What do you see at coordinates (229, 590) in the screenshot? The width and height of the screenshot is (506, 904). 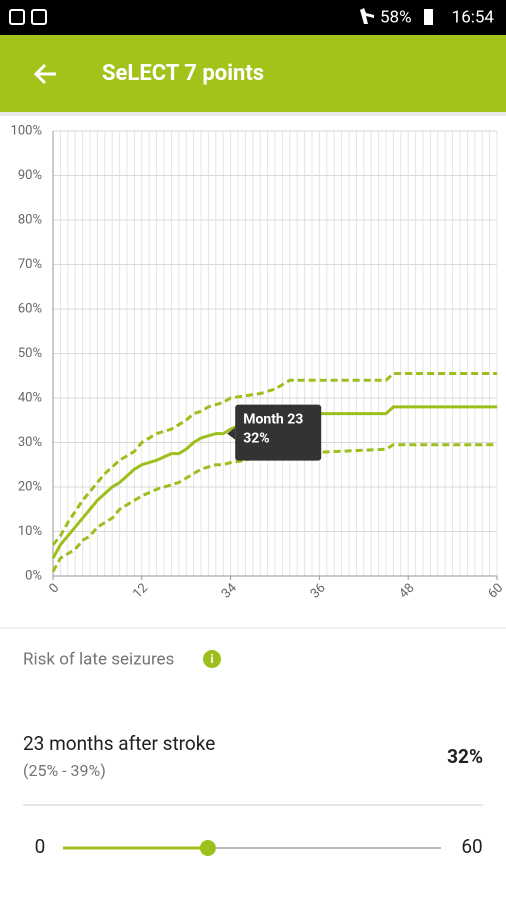 I see `x-tick-label: 34` at bounding box center [229, 590].